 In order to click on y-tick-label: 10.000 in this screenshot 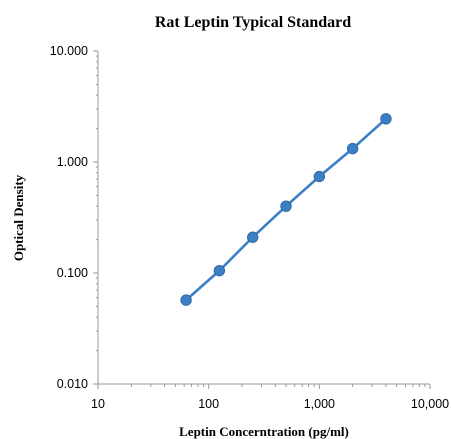, I will do `click(69, 51)`.